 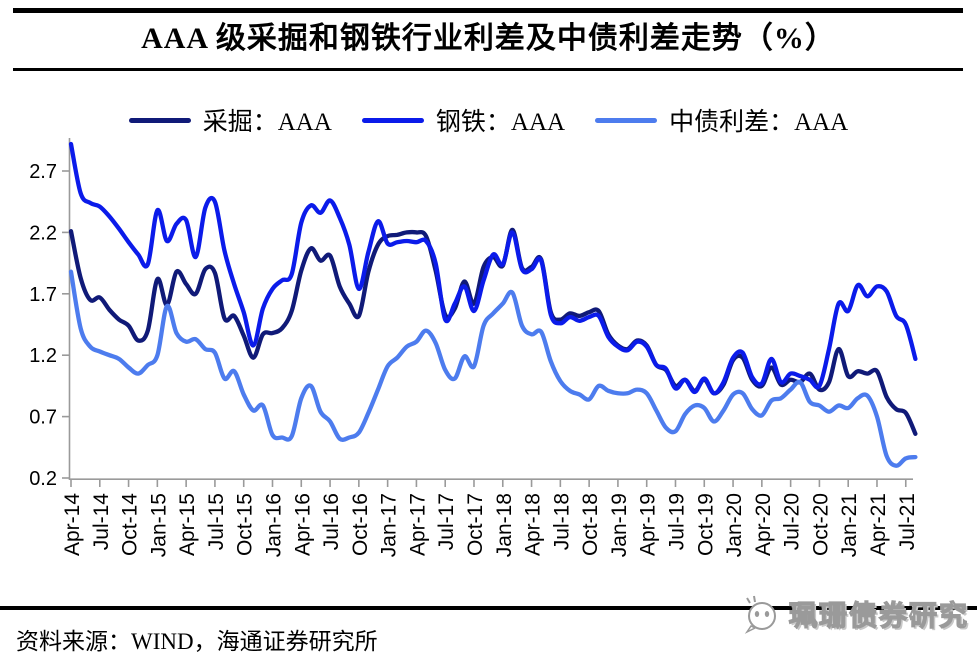 I want to click on x-tick-label: Apr-19, so click(x=648, y=524).